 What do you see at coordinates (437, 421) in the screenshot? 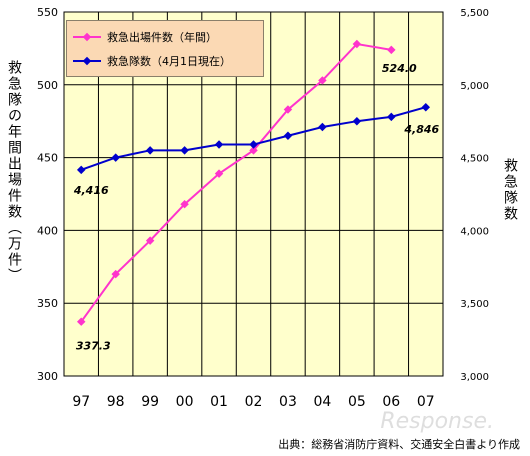
I see `watermark: Response.` at bounding box center [437, 421].